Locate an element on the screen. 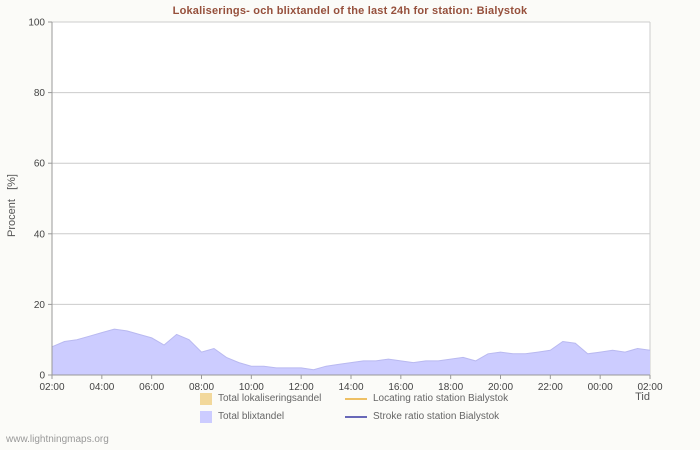 Image resolution: width=700 pixels, height=450 pixels. legend-swatch-total-blixtandel is located at coordinates (206, 416).